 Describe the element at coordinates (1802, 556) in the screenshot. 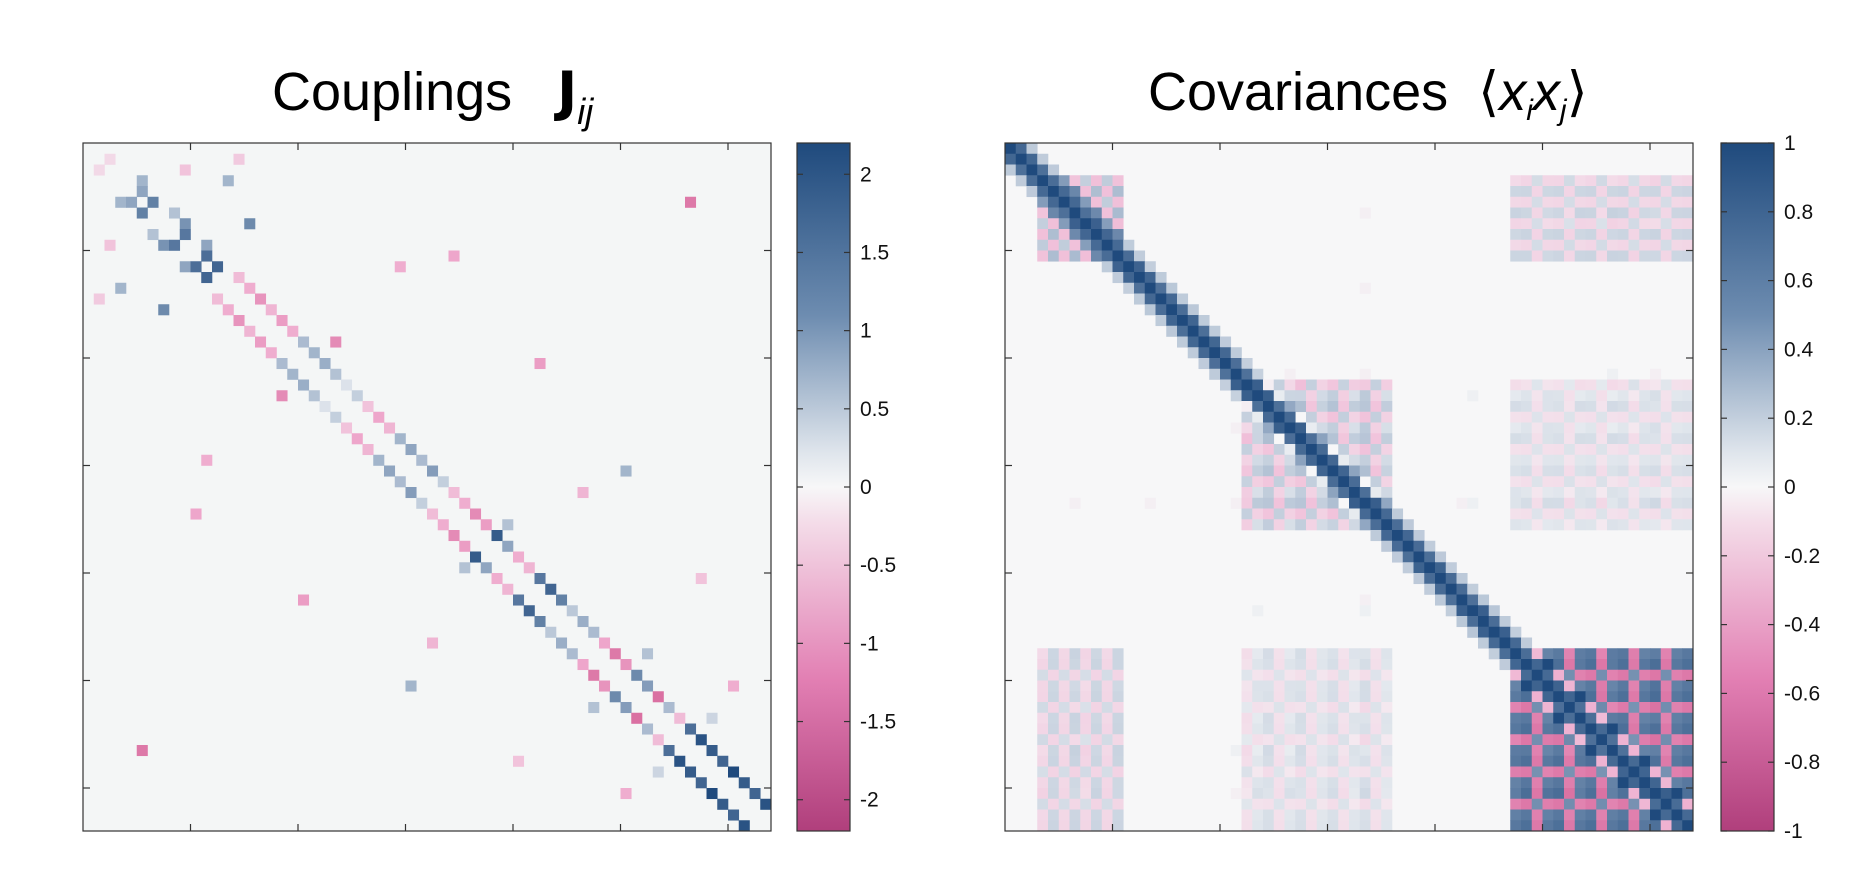

I see `colorbar-tick-label: -0.2` at that location.